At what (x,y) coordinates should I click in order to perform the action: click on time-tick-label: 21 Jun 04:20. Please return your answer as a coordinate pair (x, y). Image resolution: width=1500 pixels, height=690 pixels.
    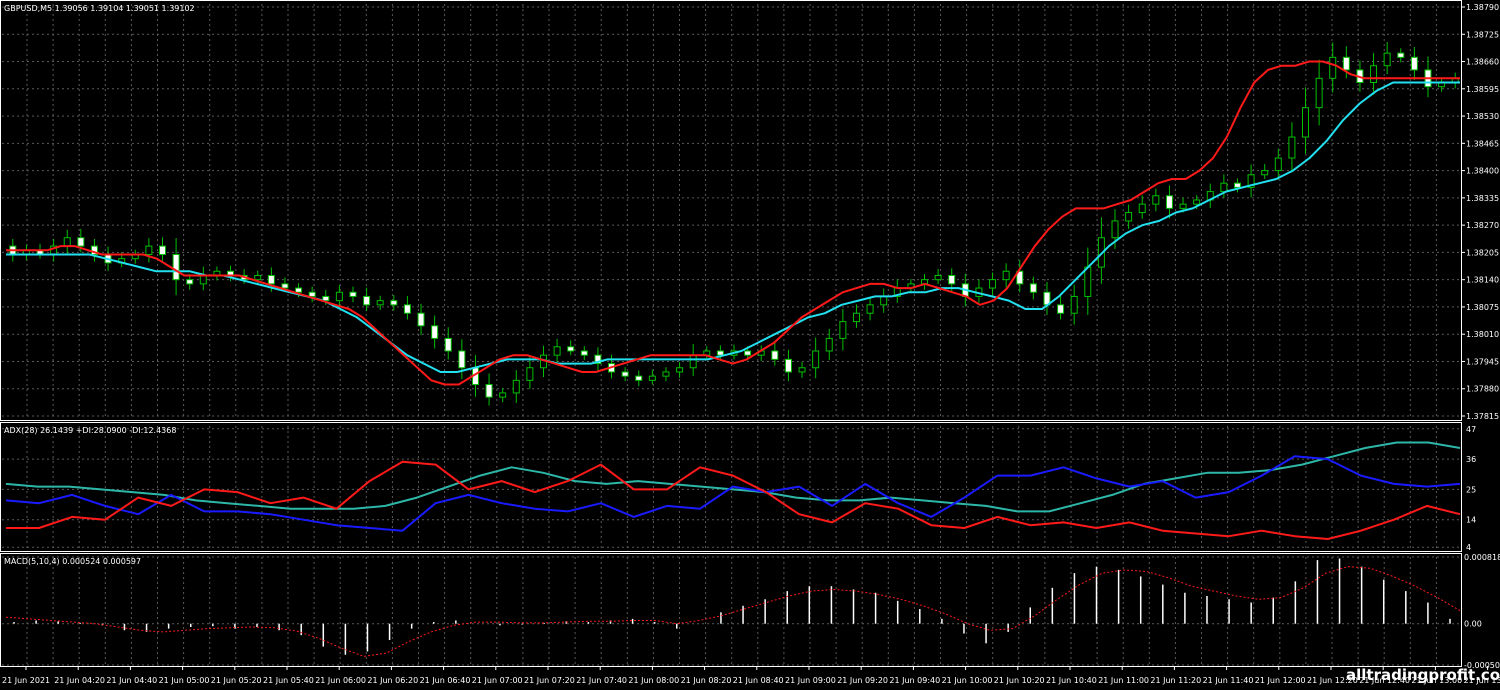
    Looking at the image, I should click on (79, 680).